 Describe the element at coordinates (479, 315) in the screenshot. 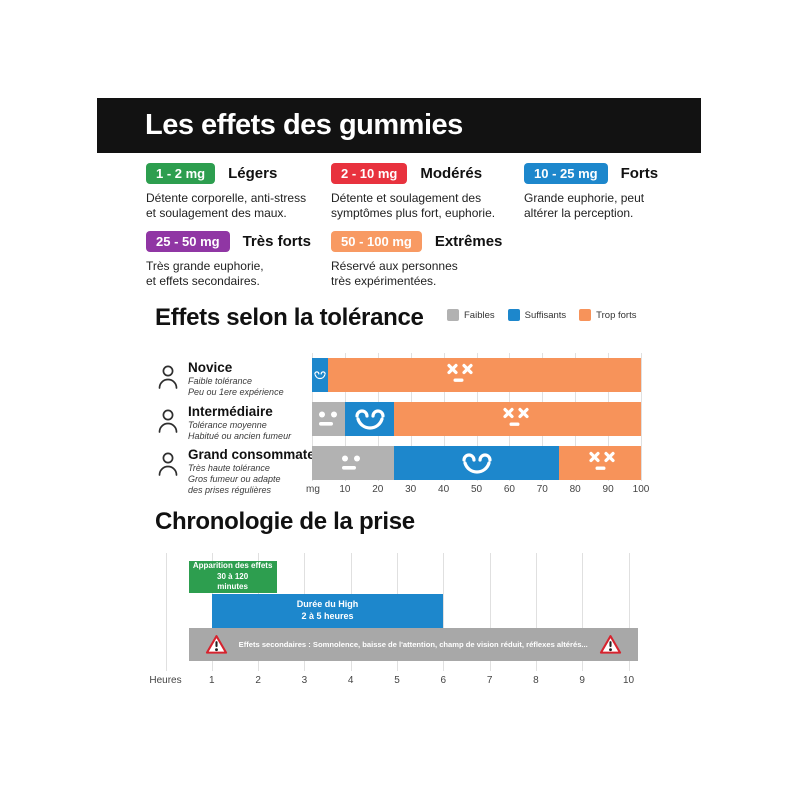

I see `legend-label: Faibles` at that location.